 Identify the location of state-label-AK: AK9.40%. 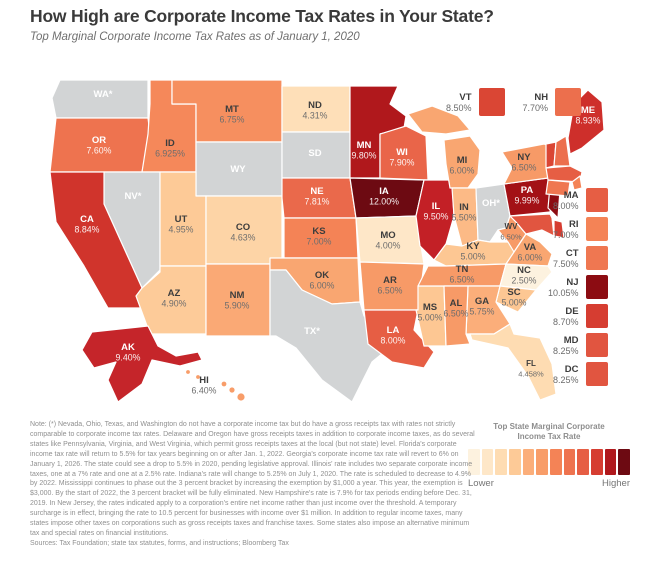
(128, 352).